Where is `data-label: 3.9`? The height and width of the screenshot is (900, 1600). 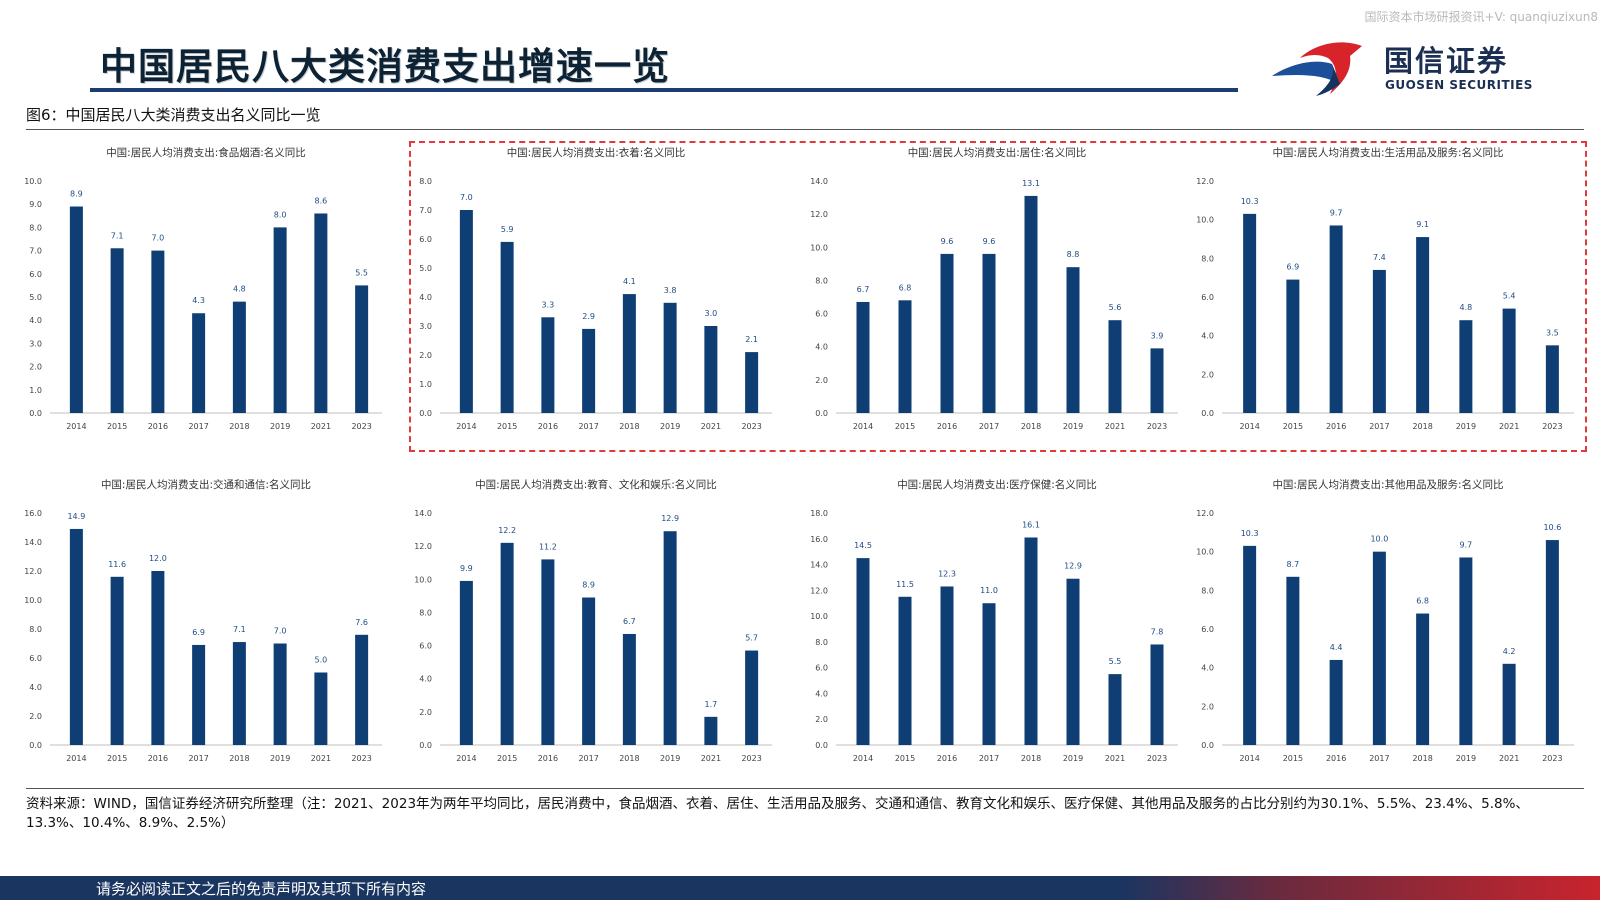 data-label: 3.9 is located at coordinates (1157, 335).